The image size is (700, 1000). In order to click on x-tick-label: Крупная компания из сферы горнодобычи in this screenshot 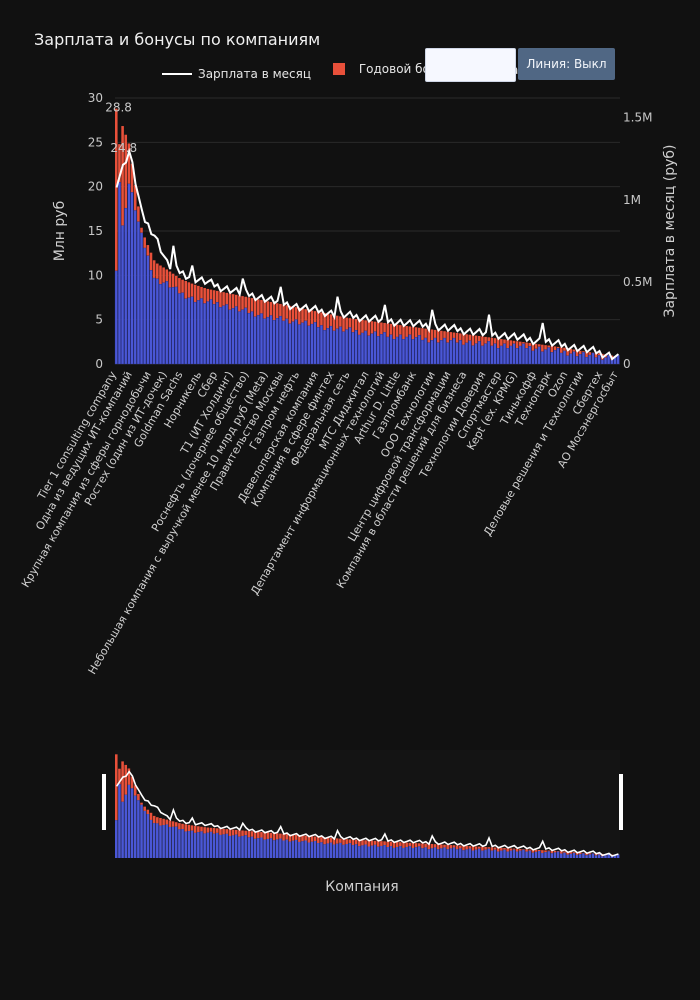, I will do `click(86, 479)`.